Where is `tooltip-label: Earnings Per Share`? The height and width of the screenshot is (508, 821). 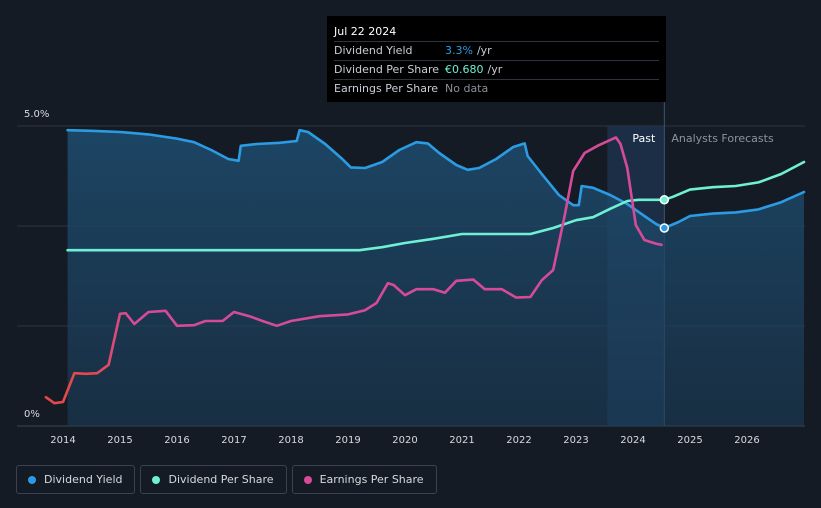
tooltip-label: Earnings Per Share is located at coordinates (386, 88).